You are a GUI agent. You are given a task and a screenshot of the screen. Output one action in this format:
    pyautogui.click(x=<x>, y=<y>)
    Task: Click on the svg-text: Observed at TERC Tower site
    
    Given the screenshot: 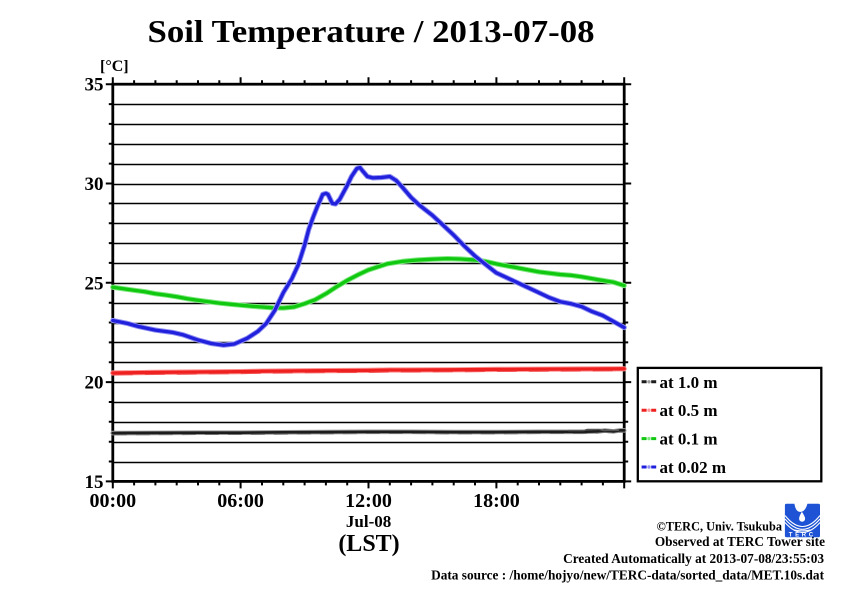 What is the action you would take?
    pyautogui.click(x=740, y=541)
    